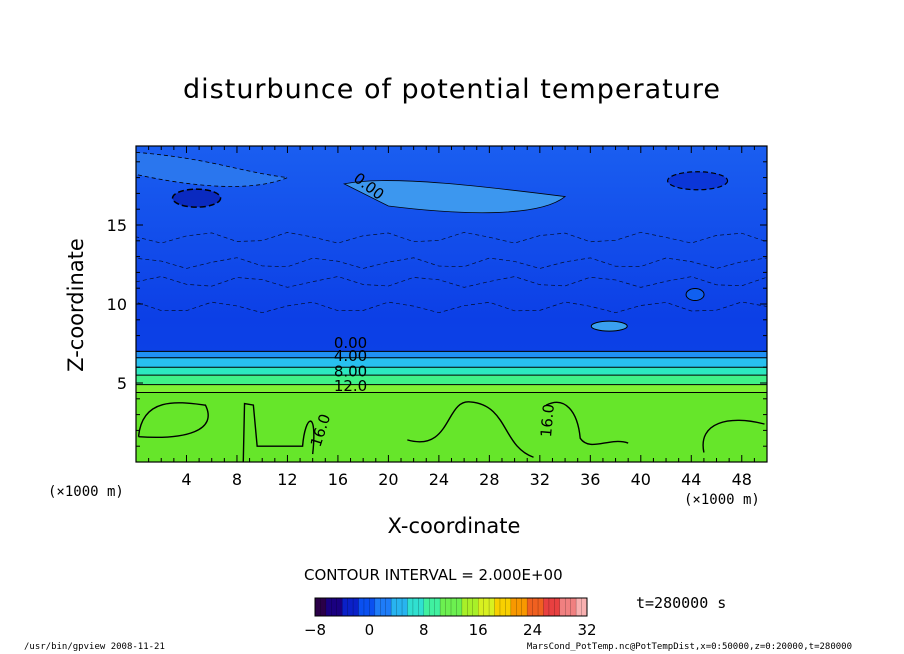 This screenshot has height=654, width=904. I want to click on x-tick-label: 12, so click(287, 479).